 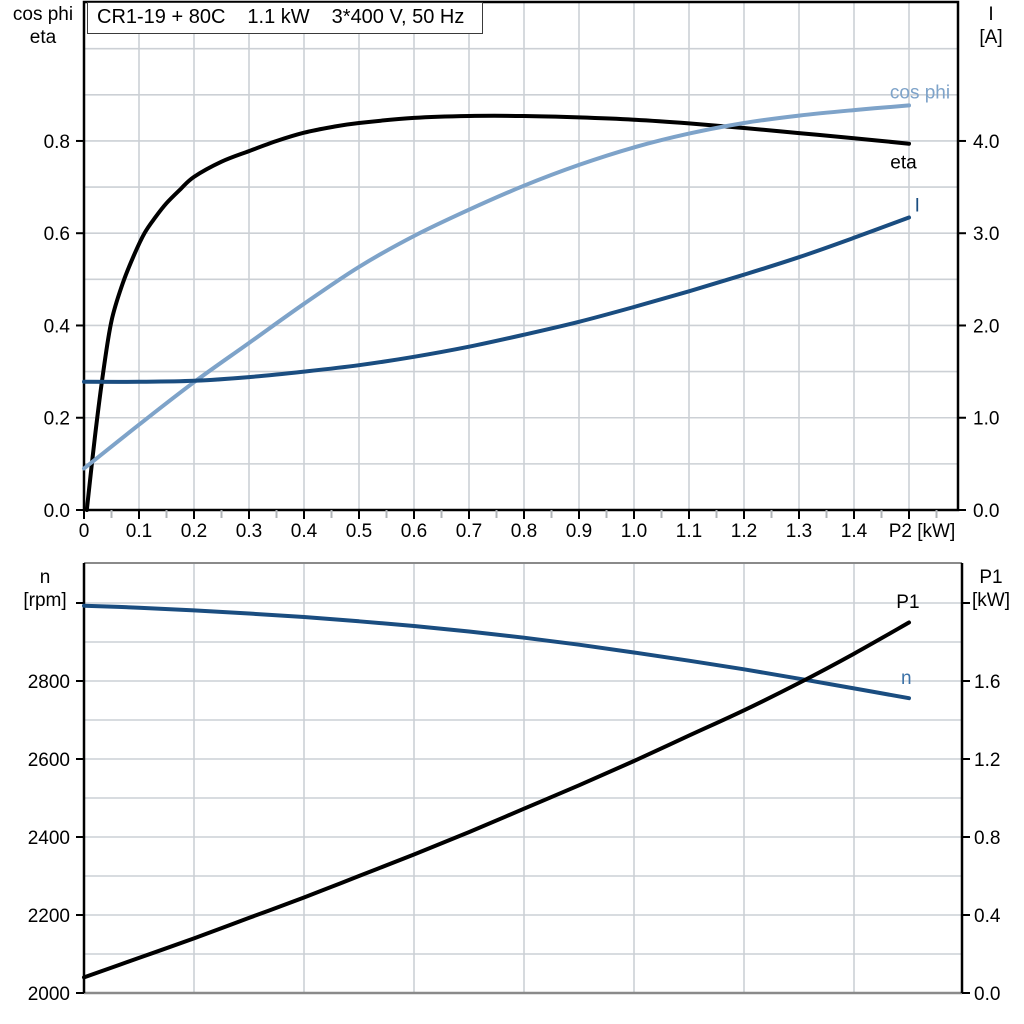 What do you see at coordinates (991, 589) in the screenshot?
I see `bottom-chart-right-axis-header: P1 [kW]` at bounding box center [991, 589].